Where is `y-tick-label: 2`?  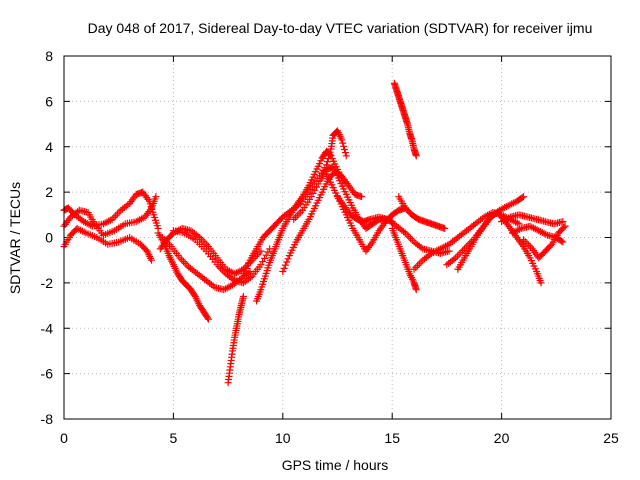
y-tick-label: 2 is located at coordinates (49, 192).